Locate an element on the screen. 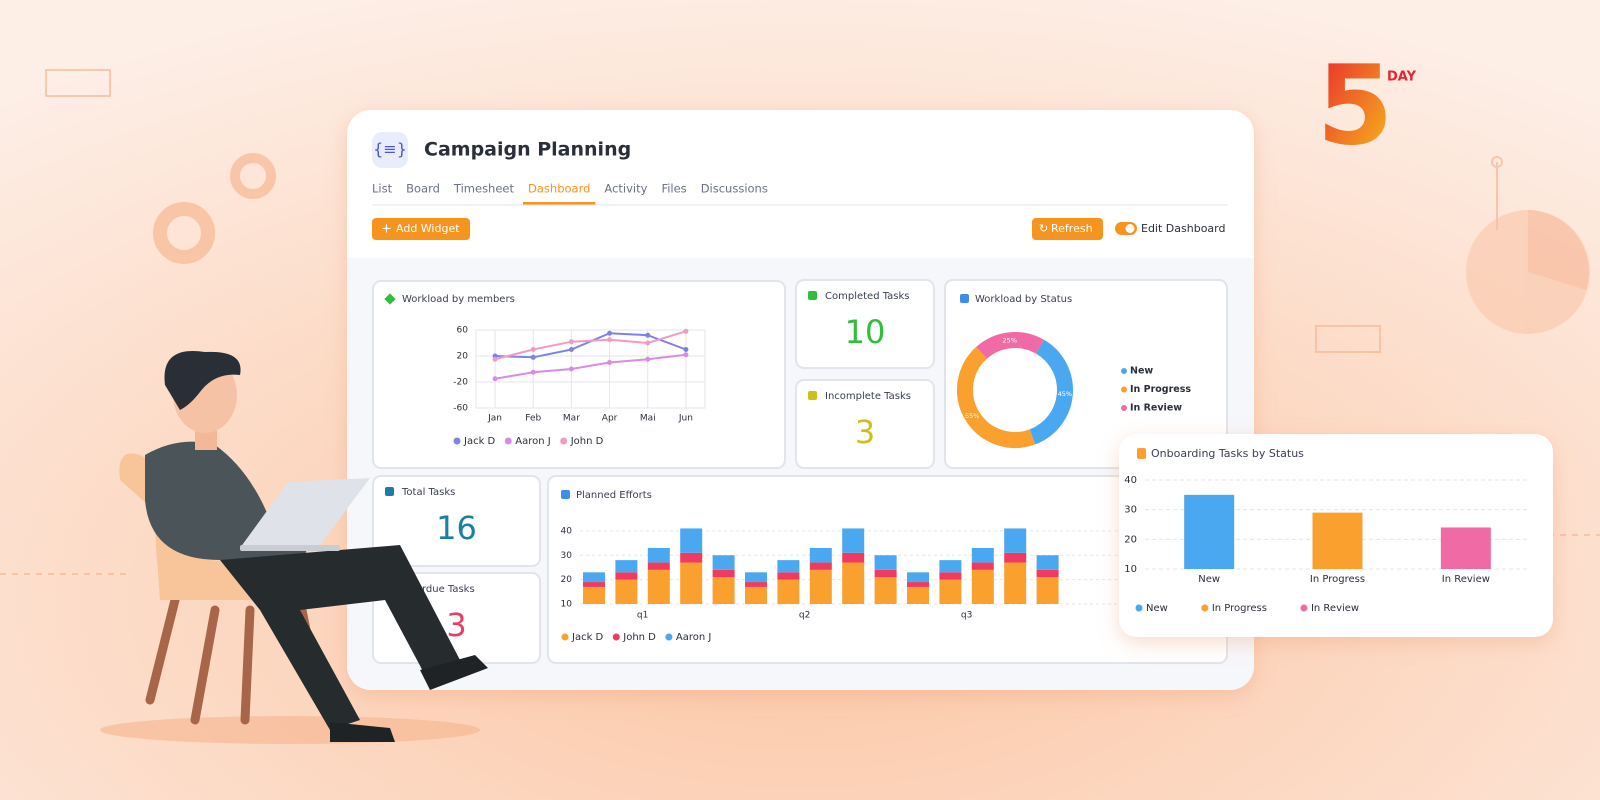 The image size is (1600, 800). page-title: Campaign Planning is located at coordinates (527, 150).